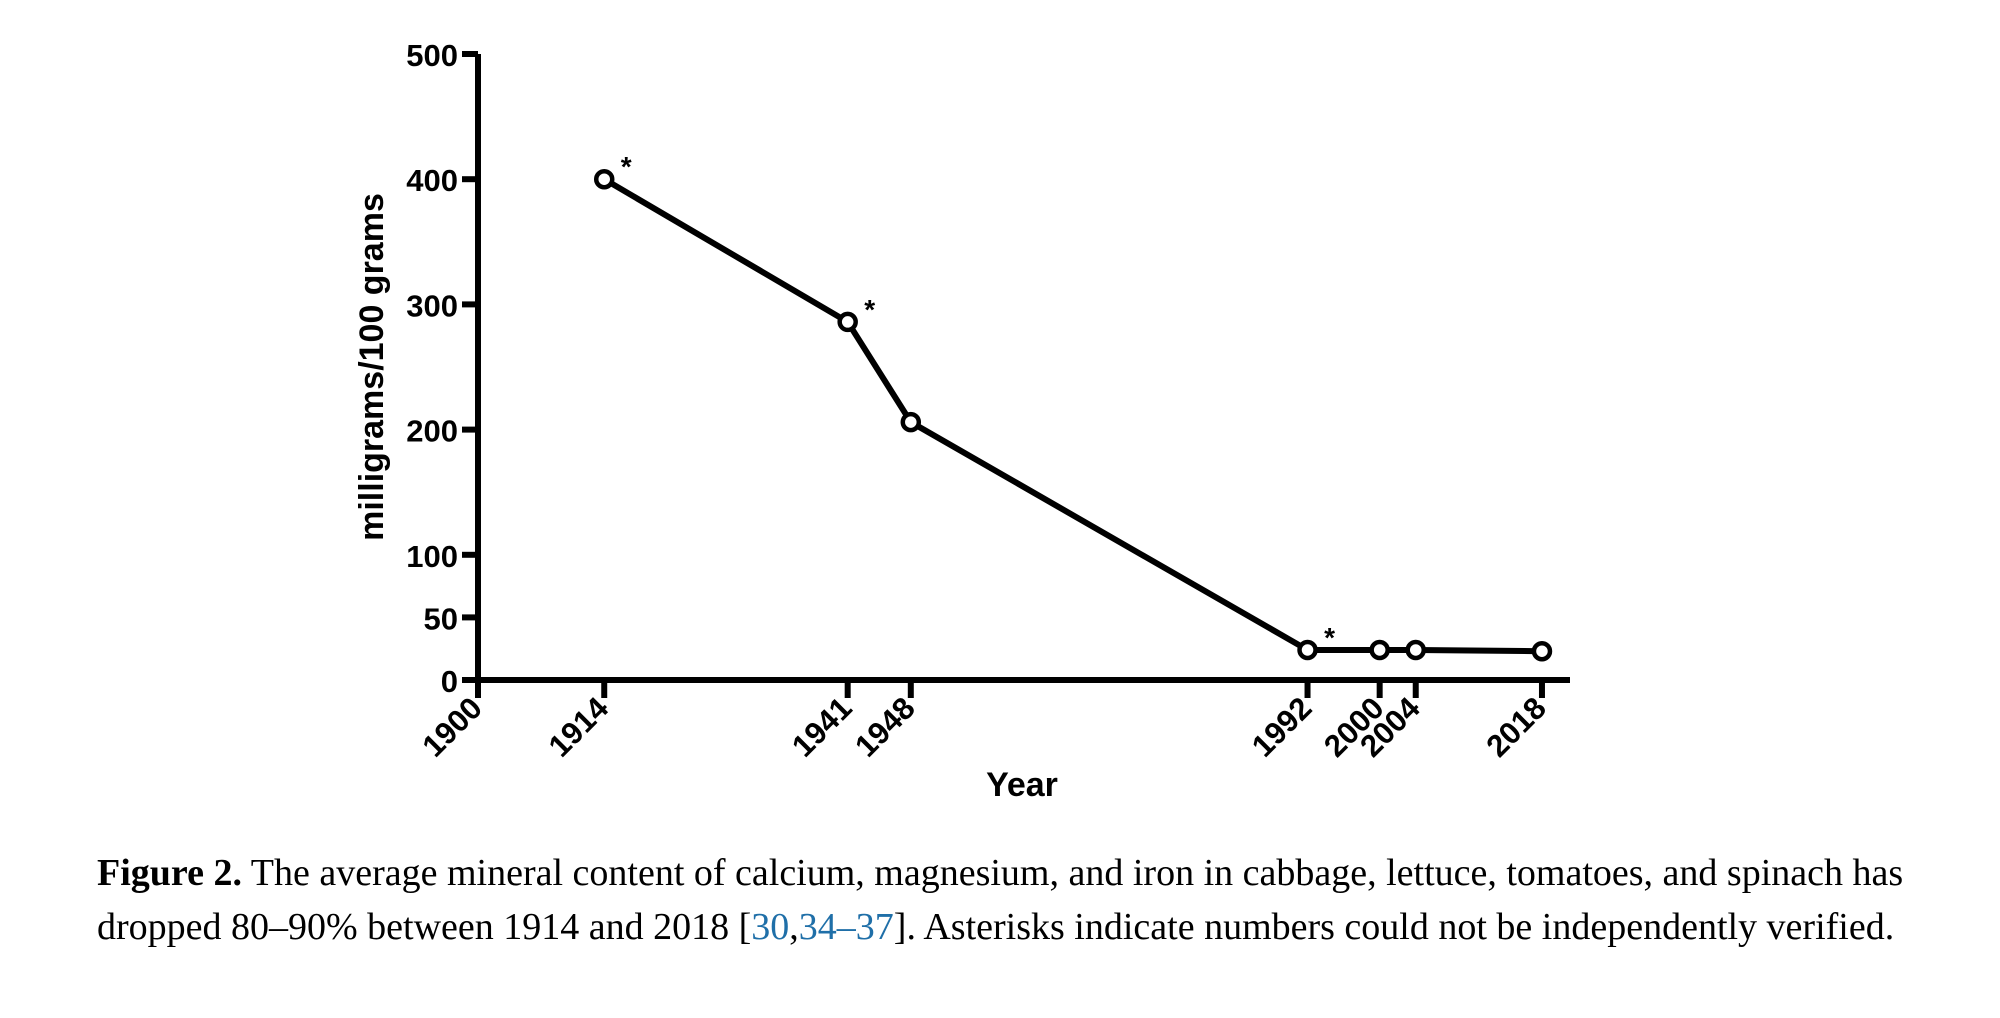  What do you see at coordinates (432, 55) in the screenshot?
I see `y-tick-label: 500` at bounding box center [432, 55].